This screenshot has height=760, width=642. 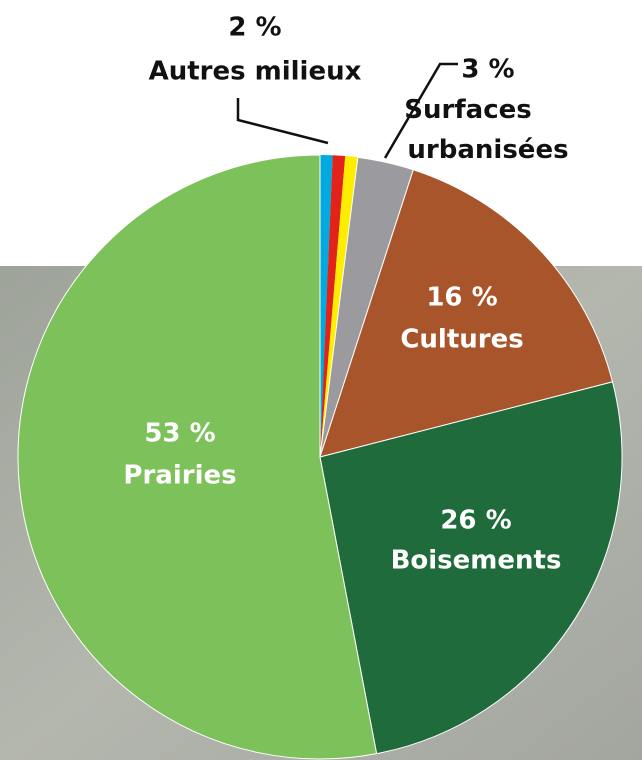 What do you see at coordinates (461, 340) in the screenshot?
I see `category-label: Cultures` at bounding box center [461, 340].